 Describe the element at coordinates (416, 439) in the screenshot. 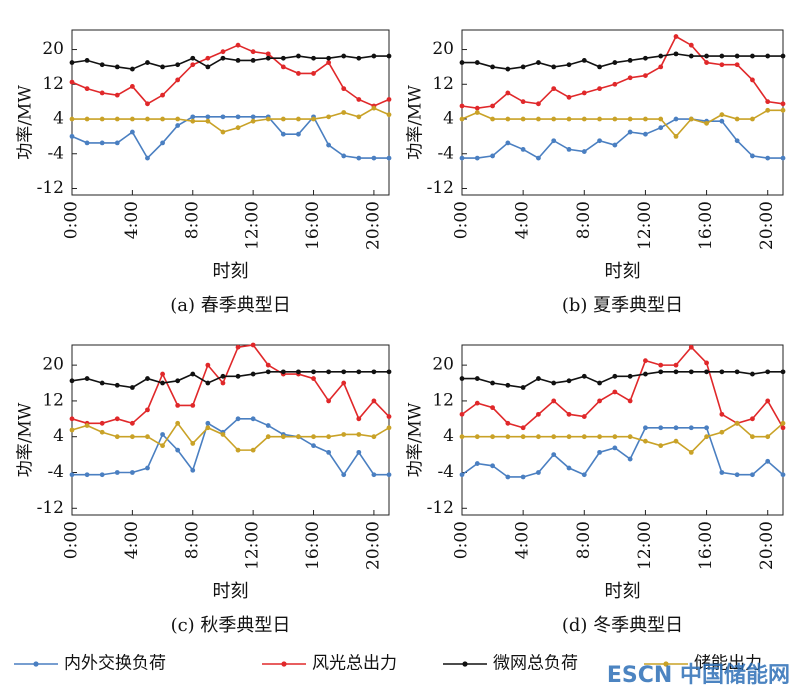

I see `y-axis-label: 功率/MW` at that location.